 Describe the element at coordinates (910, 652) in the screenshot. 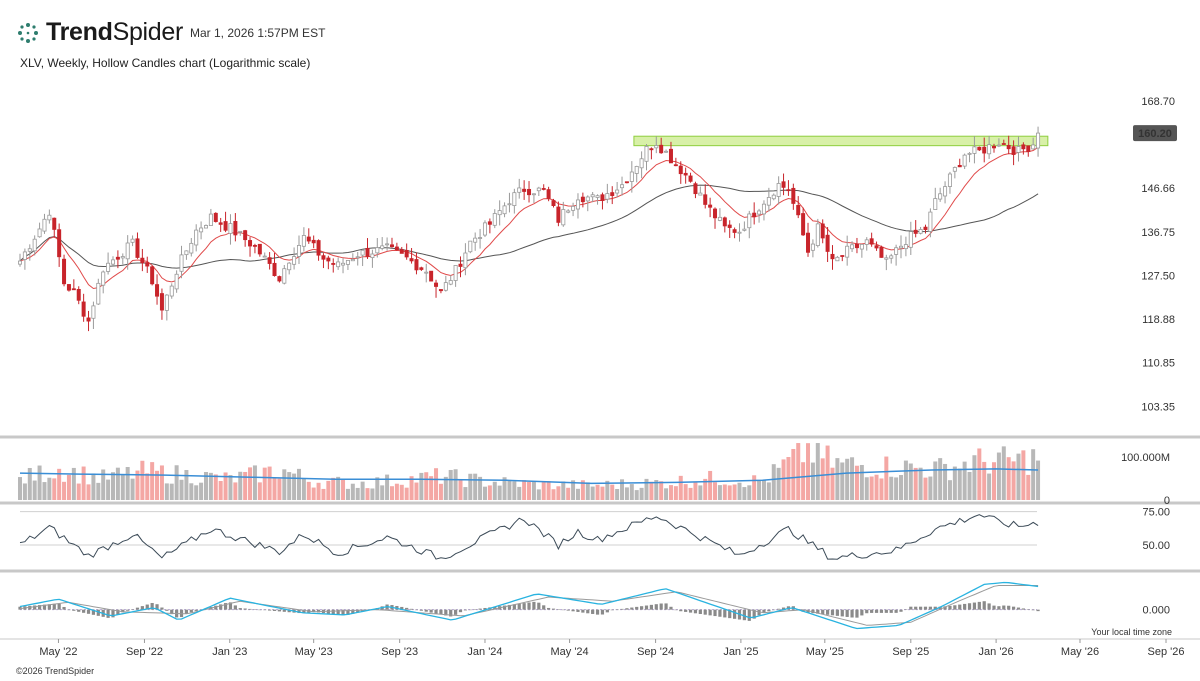

I see `x-axis-tick-label: Sep '25` at that location.